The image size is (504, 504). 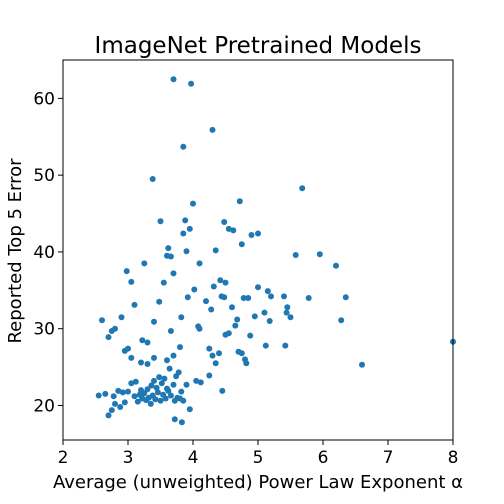 I want to click on y-axis-label: Reported Top 5 Error, so click(x=15, y=251).